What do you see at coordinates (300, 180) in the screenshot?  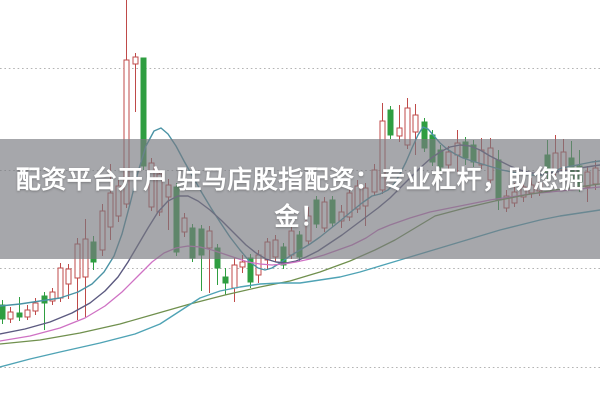 I see `promo-banner-line1: 配资平台开户 驻马店股指配资：专业杠杆，助您掘` at bounding box center [300, 180].